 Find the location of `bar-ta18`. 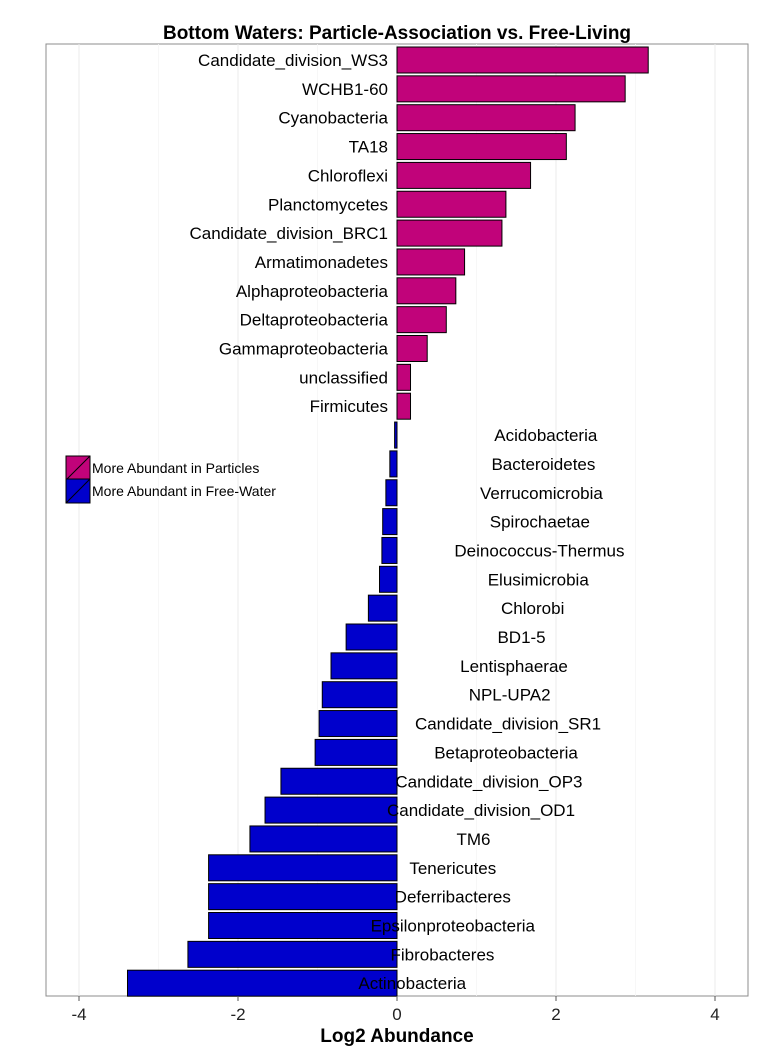

bar-ta18 is located at coordinates (481, 147).